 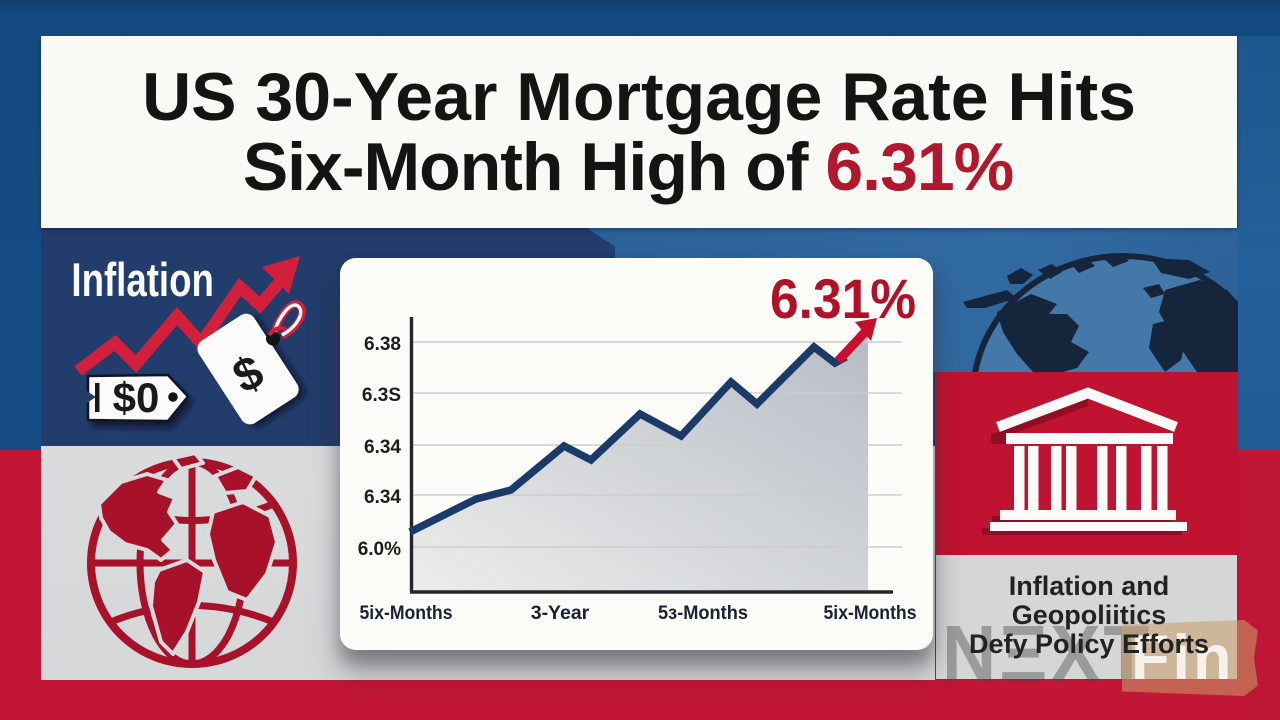 I want to click on svg-text: $0, so click(x=136, y=397).